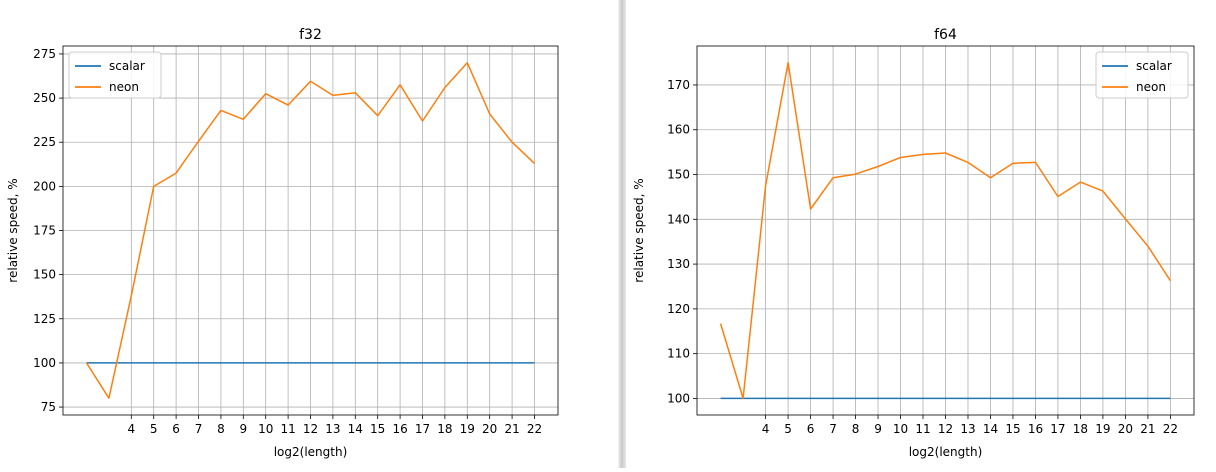  Describe the element at coordinates (48, 407) in the screenshot. I see `y-tick-label: 75` at that location.